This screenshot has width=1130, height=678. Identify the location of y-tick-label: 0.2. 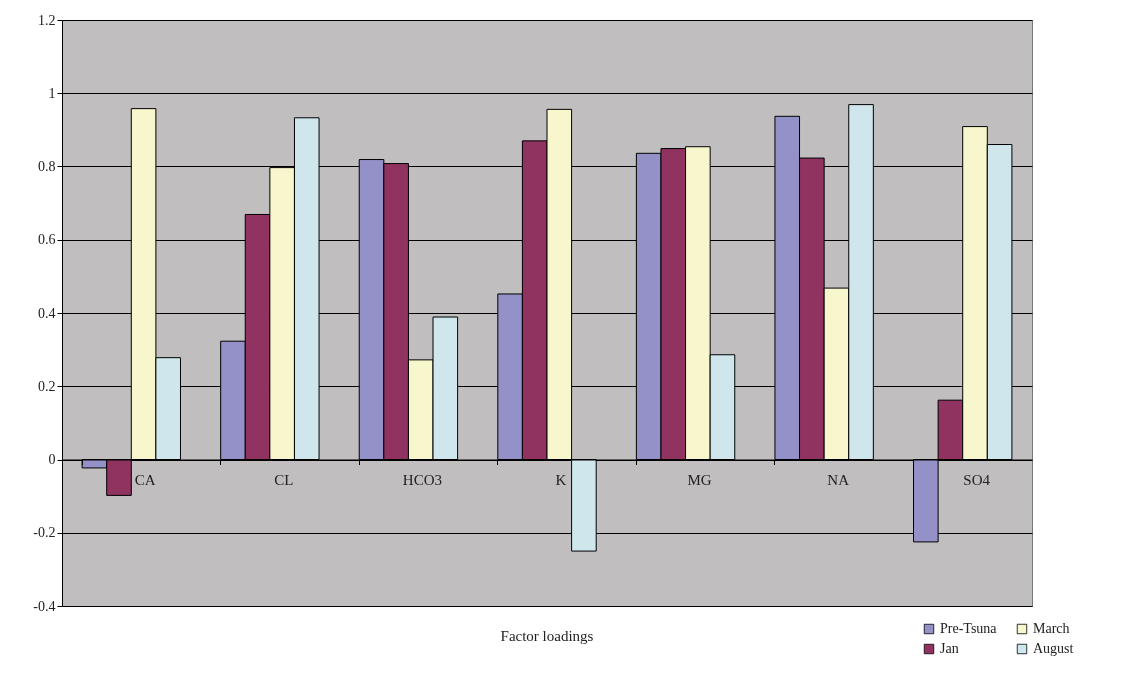
(47, 386).